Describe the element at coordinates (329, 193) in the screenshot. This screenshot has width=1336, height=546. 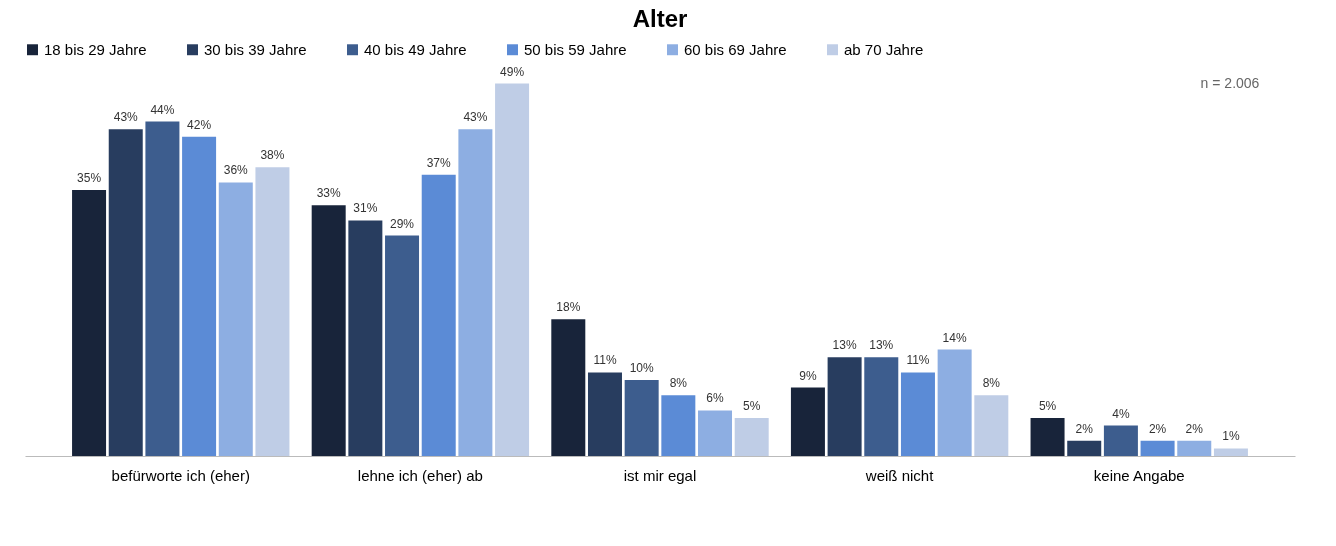
I see `data-label: 33%` at that location.